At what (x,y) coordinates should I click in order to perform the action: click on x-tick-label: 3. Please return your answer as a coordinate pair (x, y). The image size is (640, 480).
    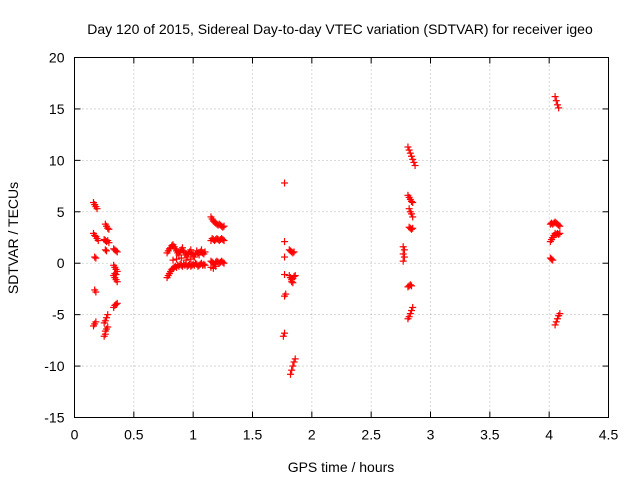
    Looking at the image, I should click on (431, 435).